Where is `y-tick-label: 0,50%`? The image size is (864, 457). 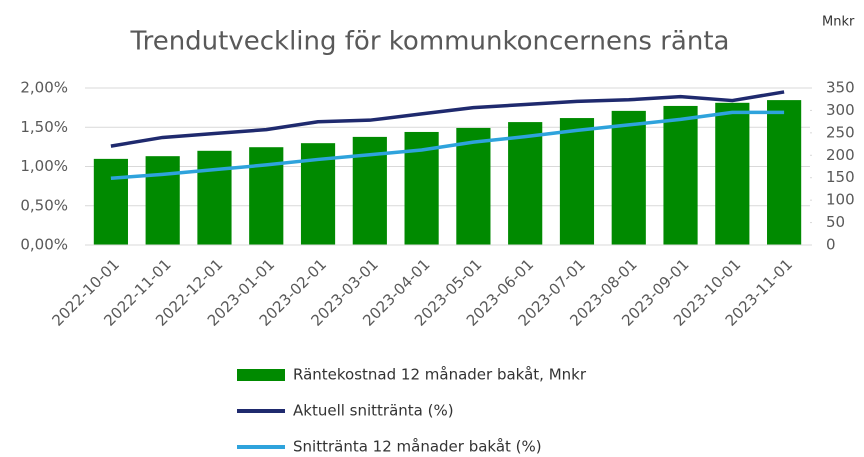
y-tick-label: 0,50% is located at coordinates (44, 205).